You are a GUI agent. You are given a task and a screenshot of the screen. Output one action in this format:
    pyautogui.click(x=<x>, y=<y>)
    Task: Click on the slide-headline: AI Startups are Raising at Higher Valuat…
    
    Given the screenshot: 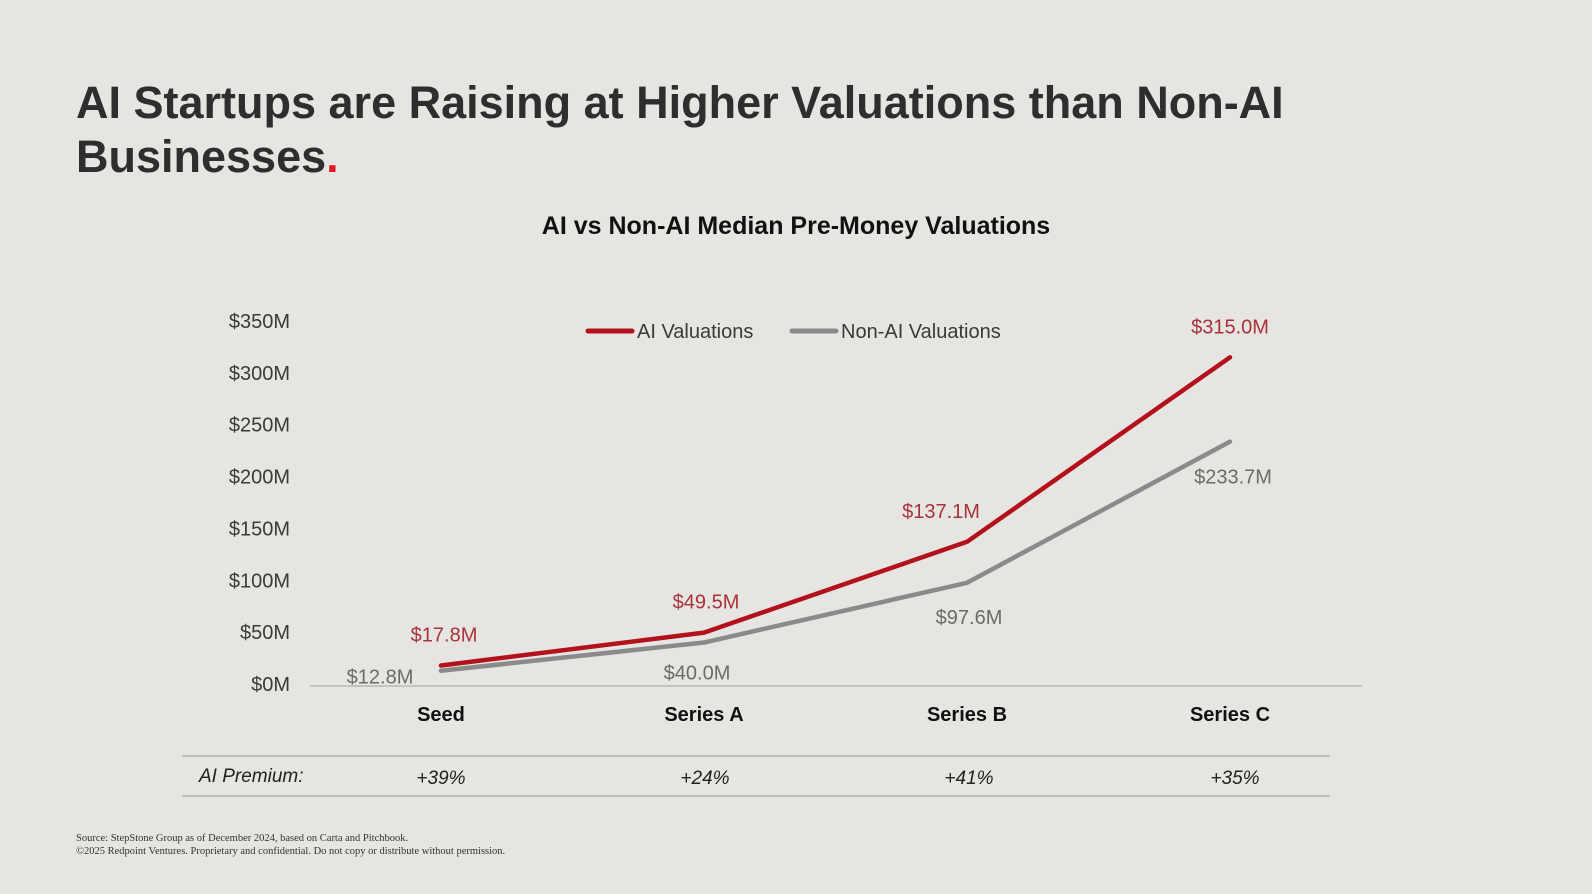 What is the action you would take?
    pyautogui.click(x=726, y=130)
    